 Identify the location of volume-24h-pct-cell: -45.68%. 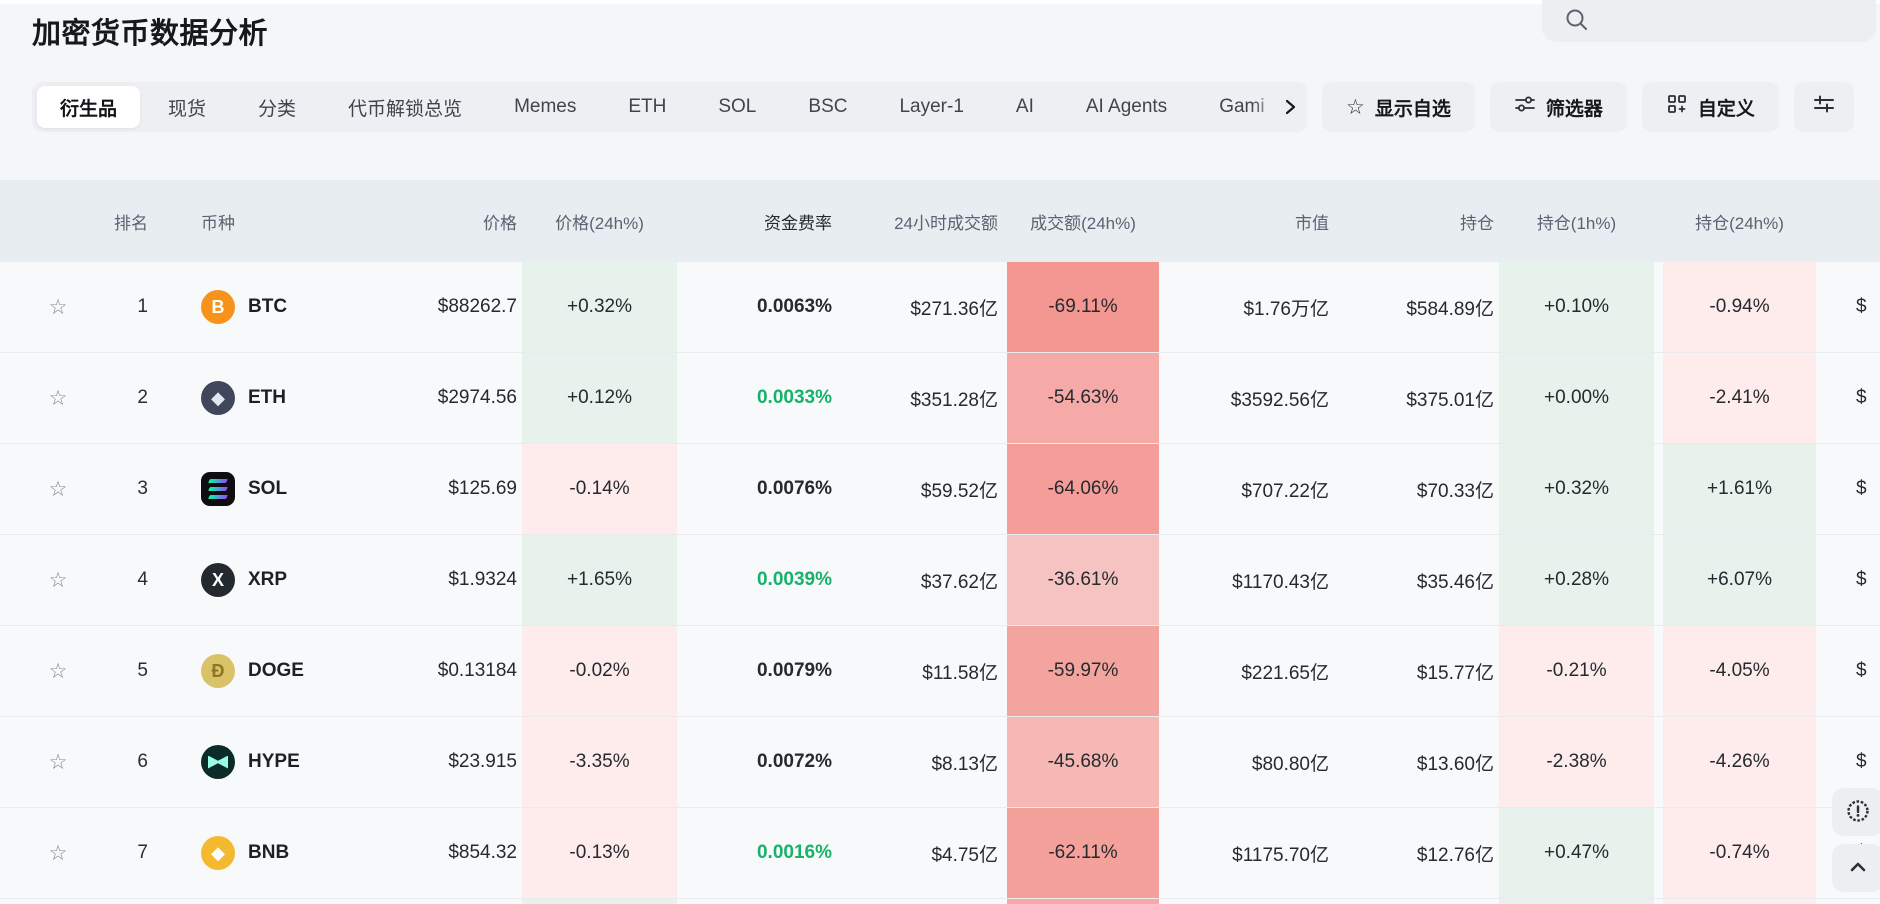
(1083, 762).